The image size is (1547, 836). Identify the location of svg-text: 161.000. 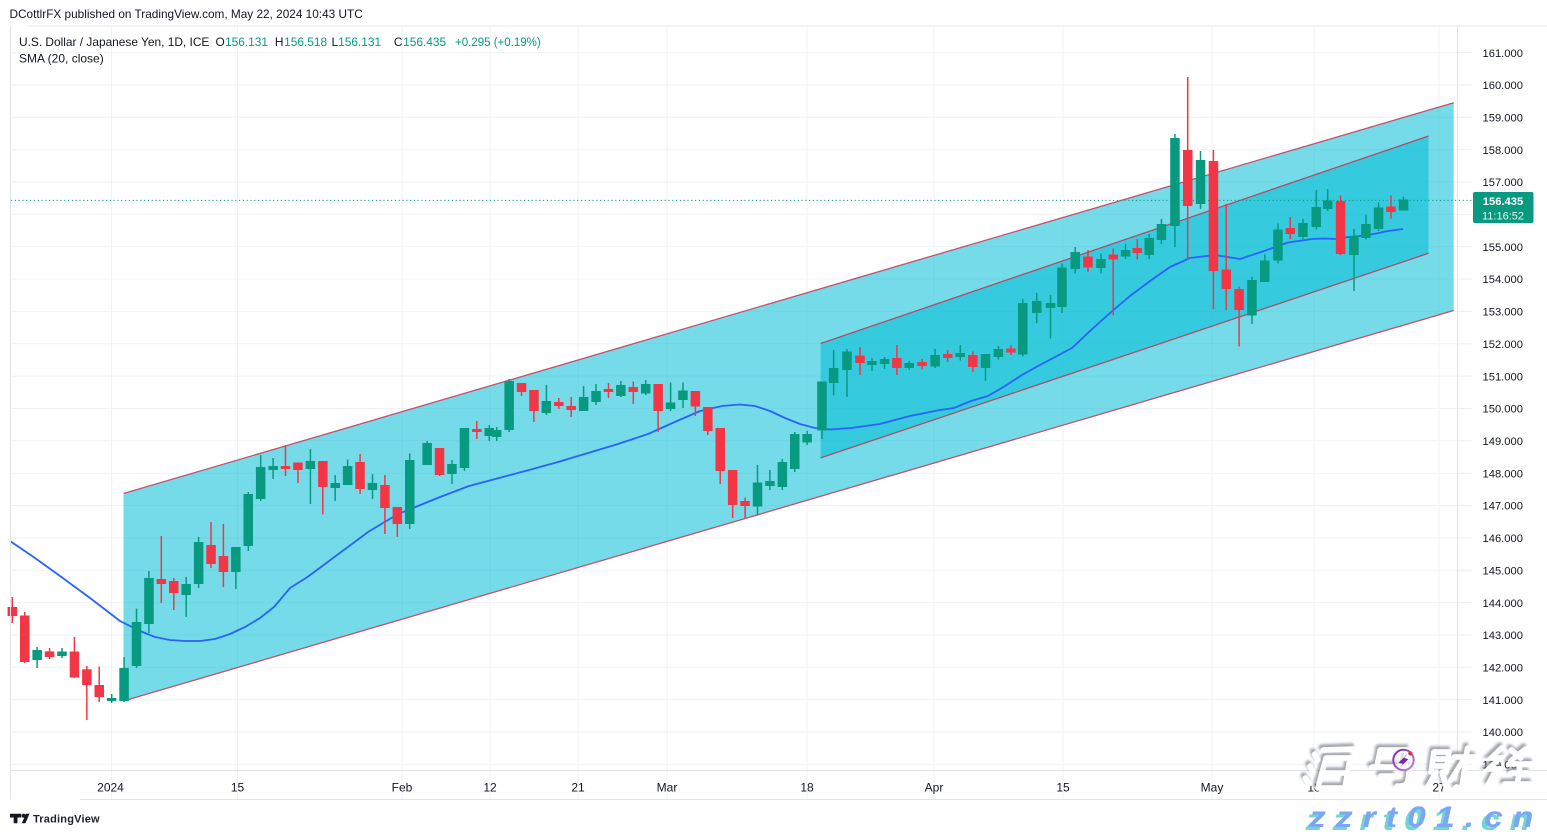
(1503, 54).